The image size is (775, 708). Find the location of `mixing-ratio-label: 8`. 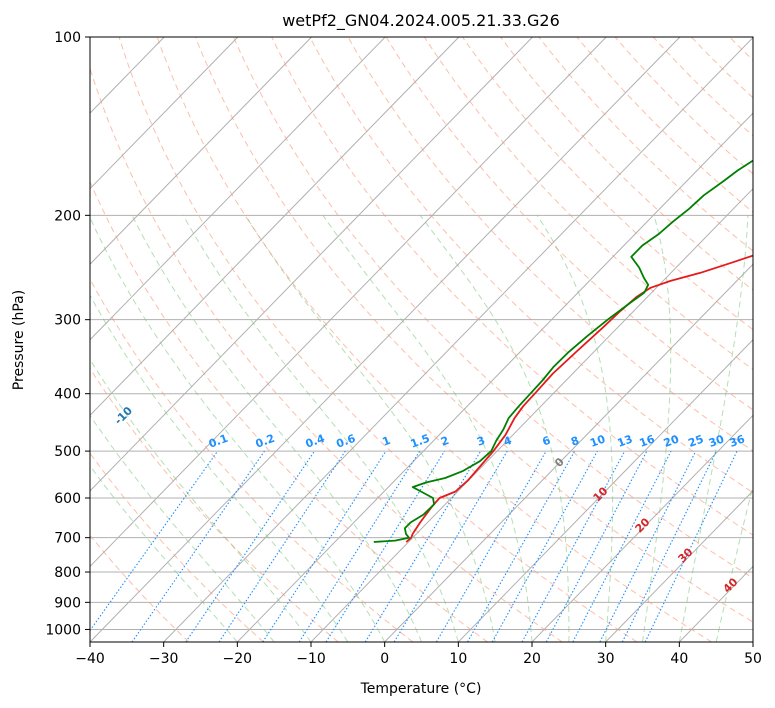

mixing-ratio-label: 8 is located at coordinates (575, 441).